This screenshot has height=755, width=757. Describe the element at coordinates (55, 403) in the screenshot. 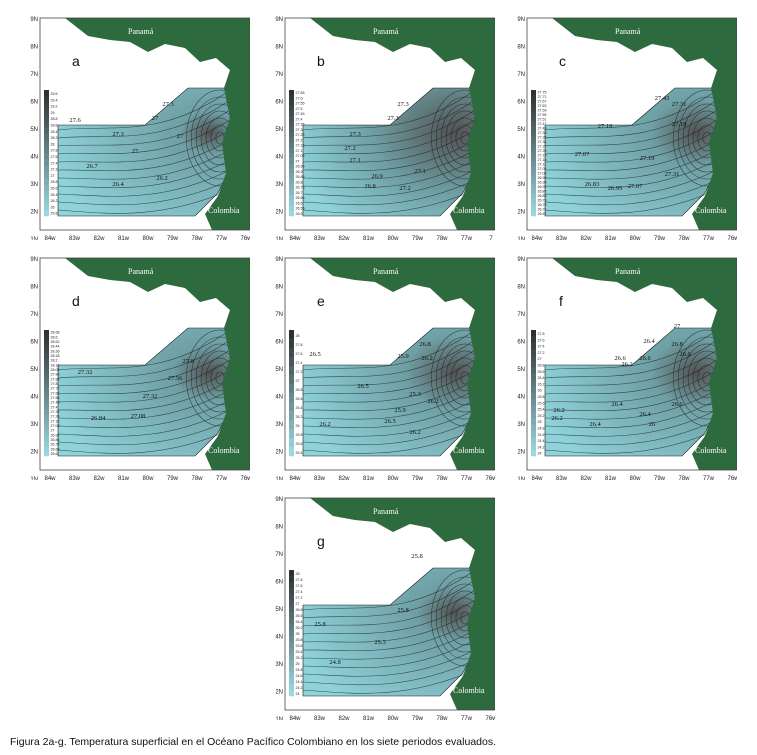

I see `scale-tick-label: 27.48` at that location.